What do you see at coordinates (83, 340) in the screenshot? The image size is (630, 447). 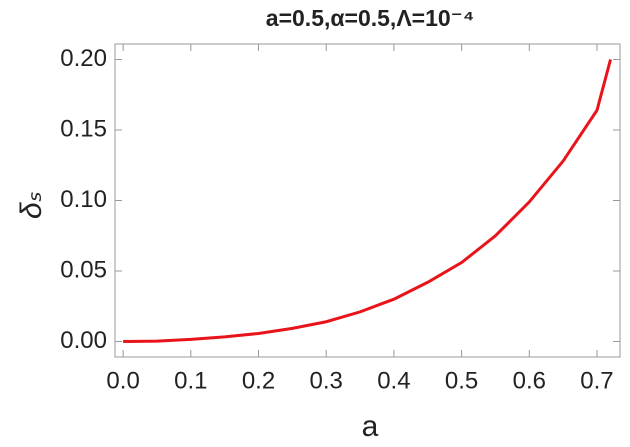 I see `y-tick-label: 0.00` at bounding box center [83, 340].